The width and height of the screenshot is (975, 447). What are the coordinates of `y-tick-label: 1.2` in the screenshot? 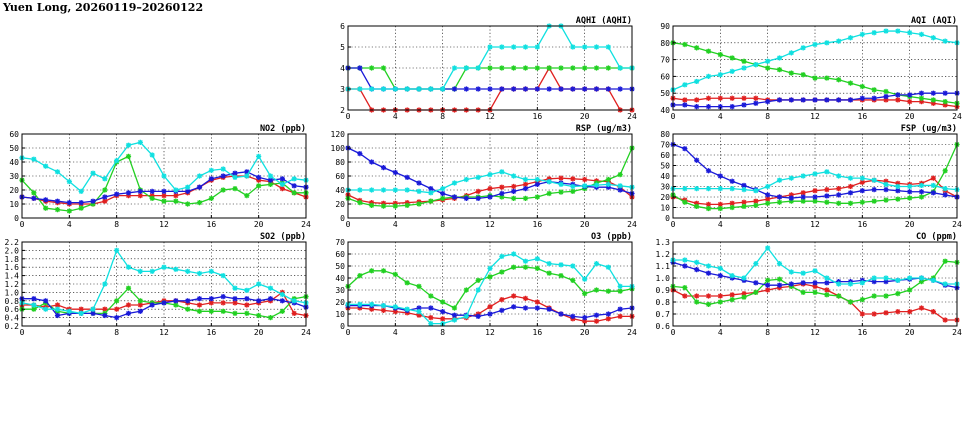 It's located at (663, 254).